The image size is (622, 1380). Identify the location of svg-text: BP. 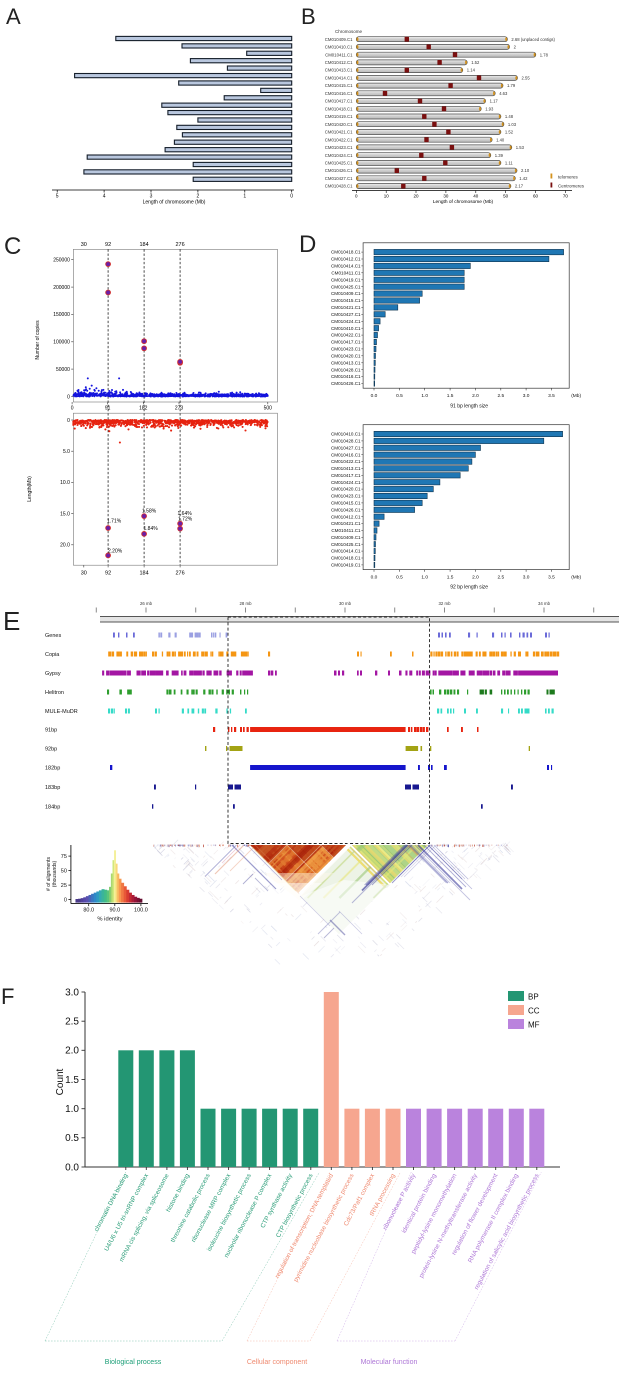
(533, 997).